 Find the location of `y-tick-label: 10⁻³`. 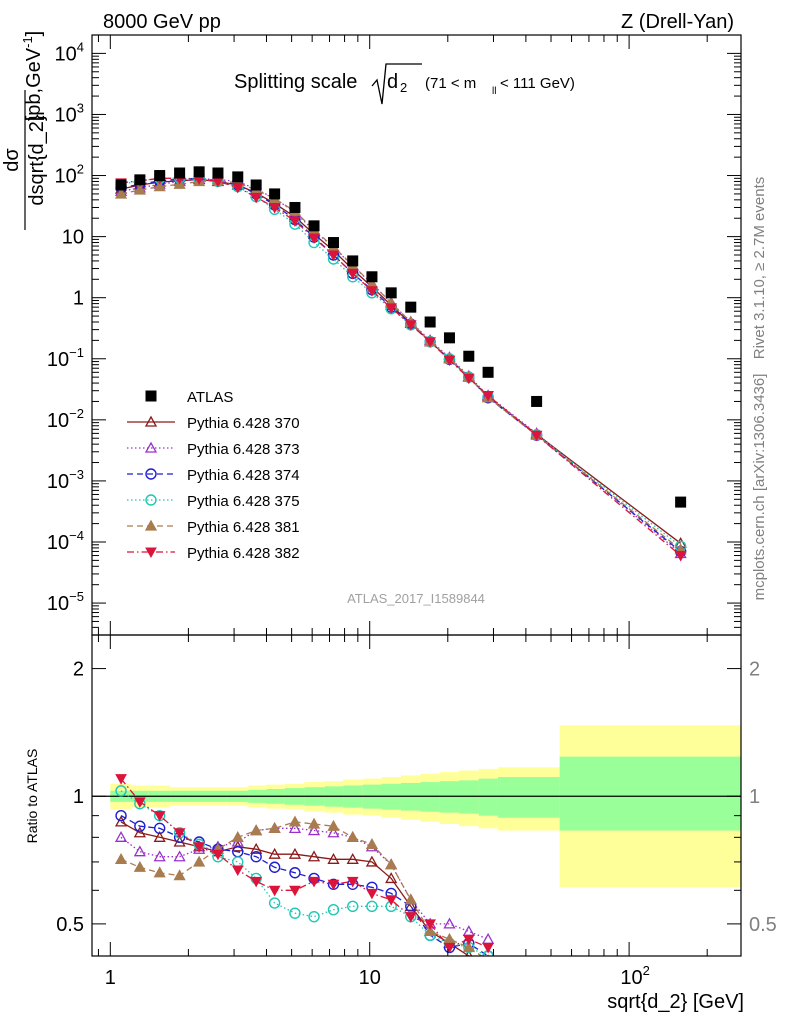

y-tick-label: 10⁻³ is located at coordinates (65, 480).